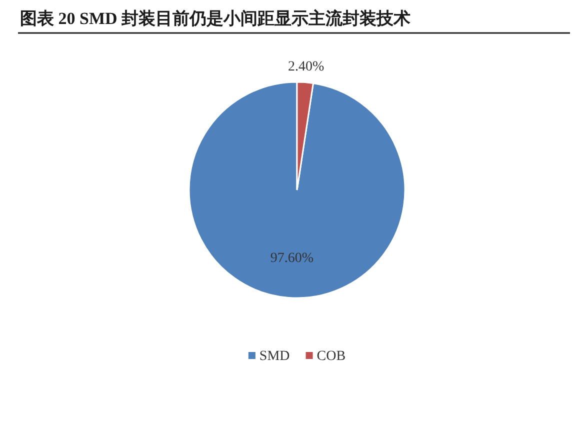 The image size is (587, 428). Describe the element at coordinates (306, 66) in the screenshot. I see `data-label: 2.40%` at that location.